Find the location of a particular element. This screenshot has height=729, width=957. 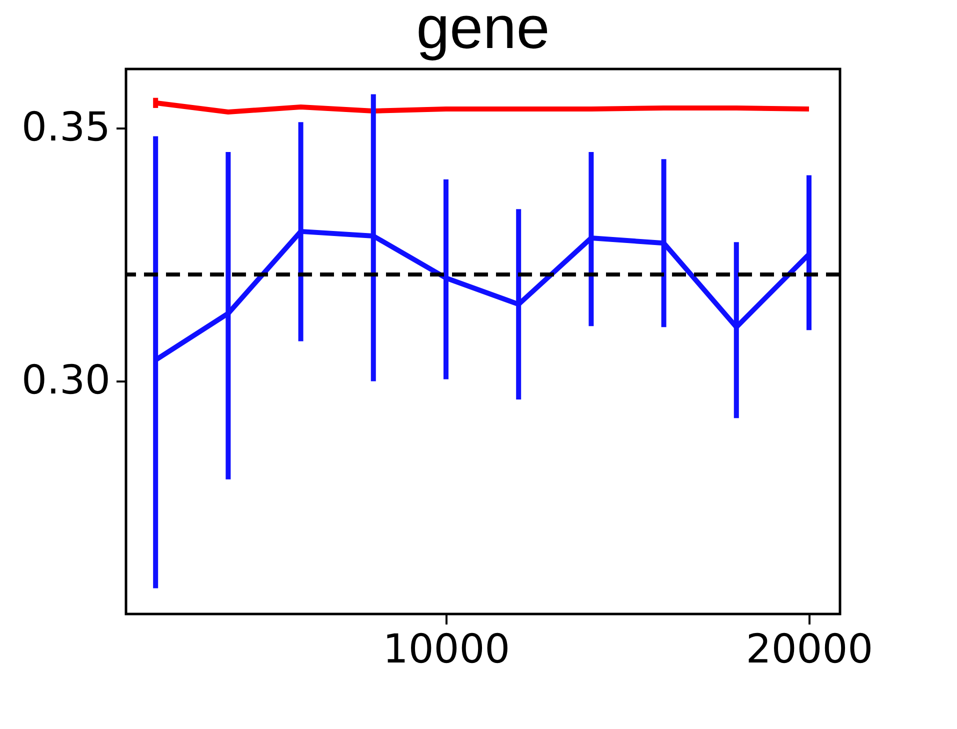

y-tick-label: 0.30 is located at coordinates (65, 381).